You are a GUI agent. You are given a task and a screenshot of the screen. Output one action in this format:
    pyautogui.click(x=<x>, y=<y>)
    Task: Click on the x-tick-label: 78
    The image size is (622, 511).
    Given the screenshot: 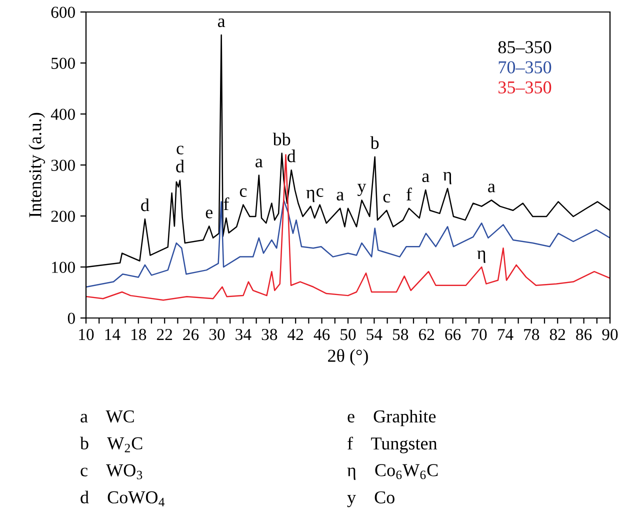 What is the action you would take?
    pyautogui.click(x=532, y=334)
    